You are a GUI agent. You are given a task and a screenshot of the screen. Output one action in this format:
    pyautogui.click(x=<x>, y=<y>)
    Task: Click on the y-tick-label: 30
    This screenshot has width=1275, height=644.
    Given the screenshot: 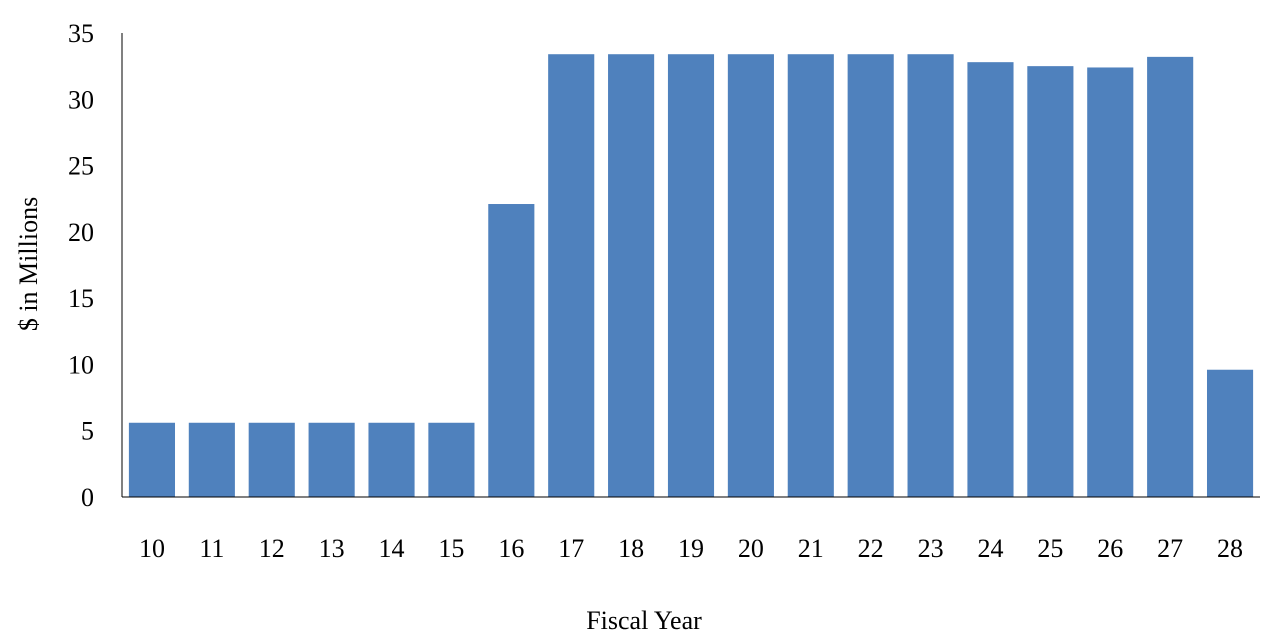 What is the action you would take?
    pyautogui.click(x=81, y=99)
    